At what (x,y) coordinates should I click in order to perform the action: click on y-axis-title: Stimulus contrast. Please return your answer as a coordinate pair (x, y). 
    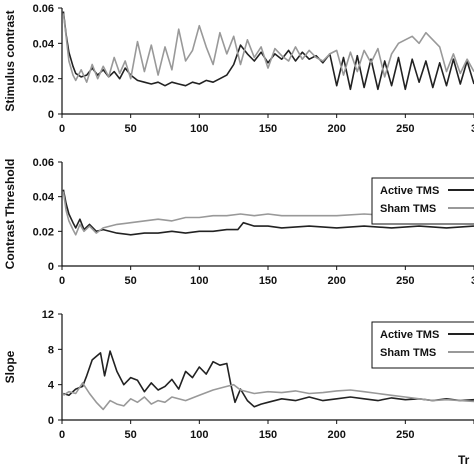
    Looking at the image, I should click on (10, 60).